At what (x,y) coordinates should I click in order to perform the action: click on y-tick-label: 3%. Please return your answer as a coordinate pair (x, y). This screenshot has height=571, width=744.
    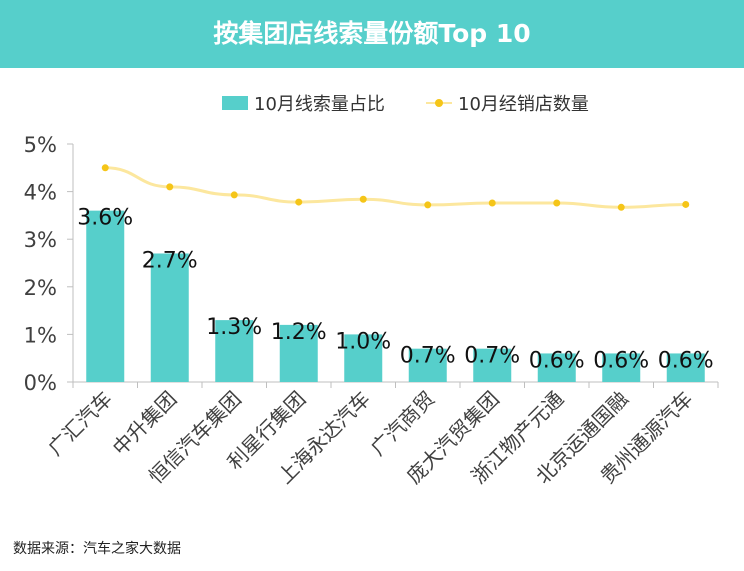
    Looking at the image, I should click on (40, 240).